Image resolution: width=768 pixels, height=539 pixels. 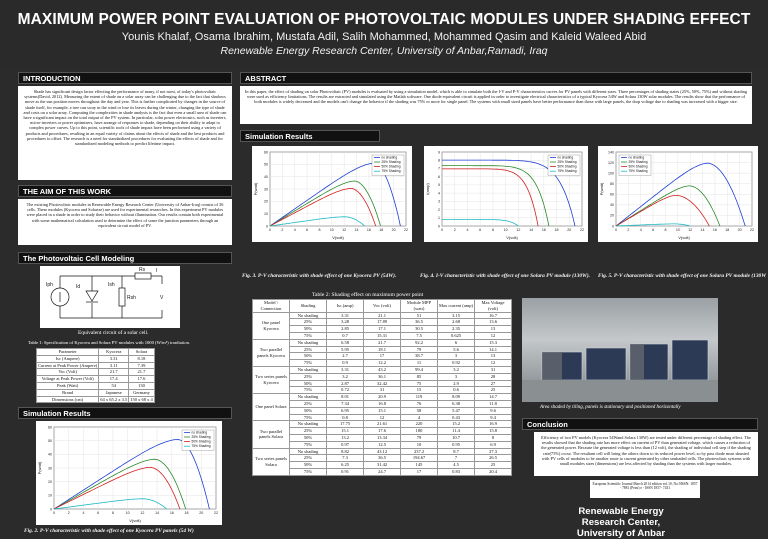 What do you see at coordinates (493, 451) in the screenshot?
I see `table2-cell: 27.3` at bounding box center [493, 451].